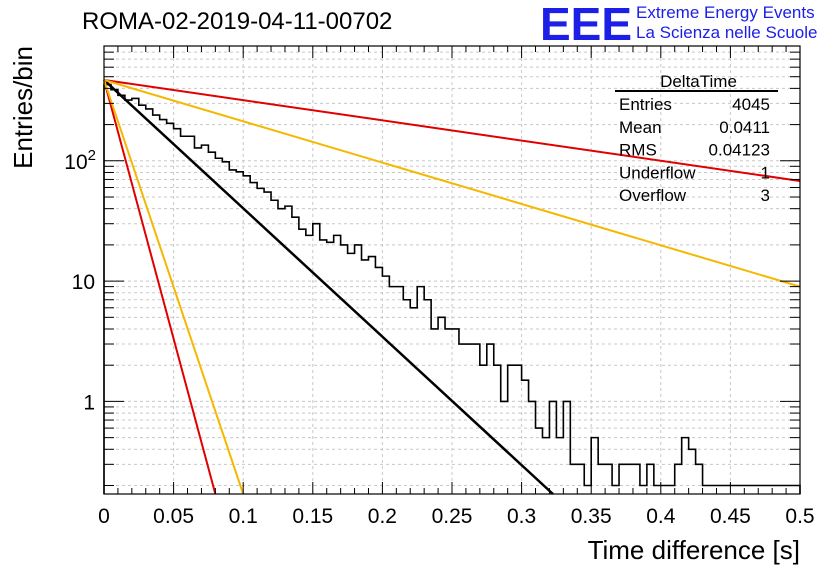 This screenshot has width=836, height=572. Describe the element at coordinates (765, 195) in the screenshot. I see `stats-value-overflow: 3` at that location.